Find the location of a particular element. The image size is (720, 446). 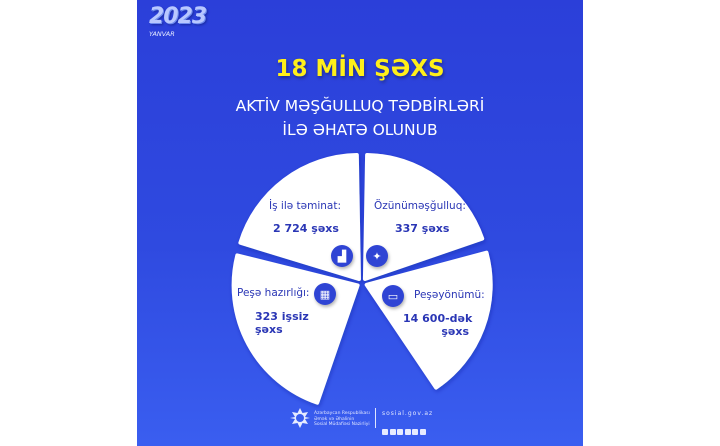

segment-label-career-guidance: Peşəyönümü: is located at coordinates (449, 295).